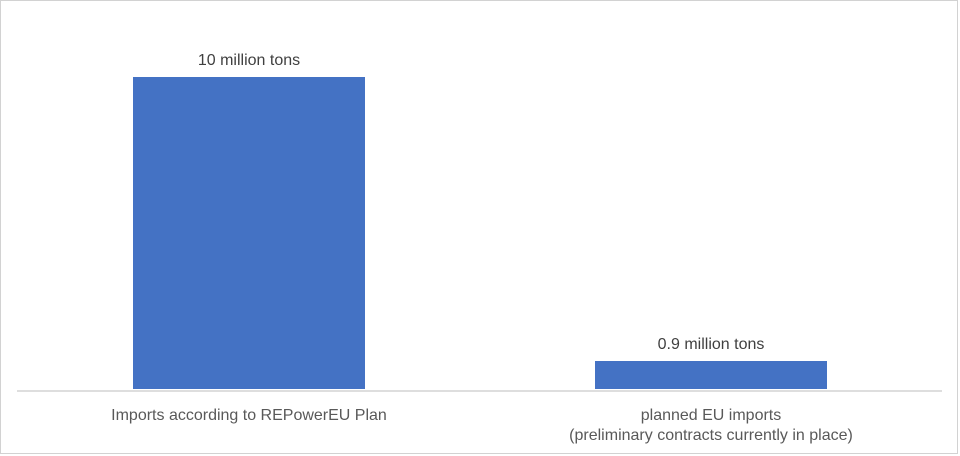 The width and height of the screenshot is (960, 456). Describe the element at coordinates (711, 344) in the screenshot. I see `data-label: 0.9 million tons` at that location.